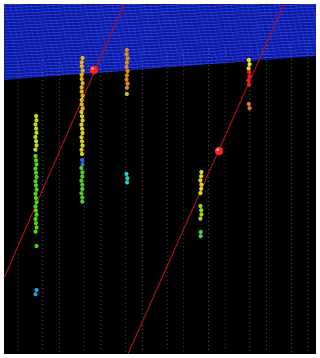  What do you see at coordinates (156, 110) in the screenshot?
I see `vertex-markers` at bounding box center [156, 110].